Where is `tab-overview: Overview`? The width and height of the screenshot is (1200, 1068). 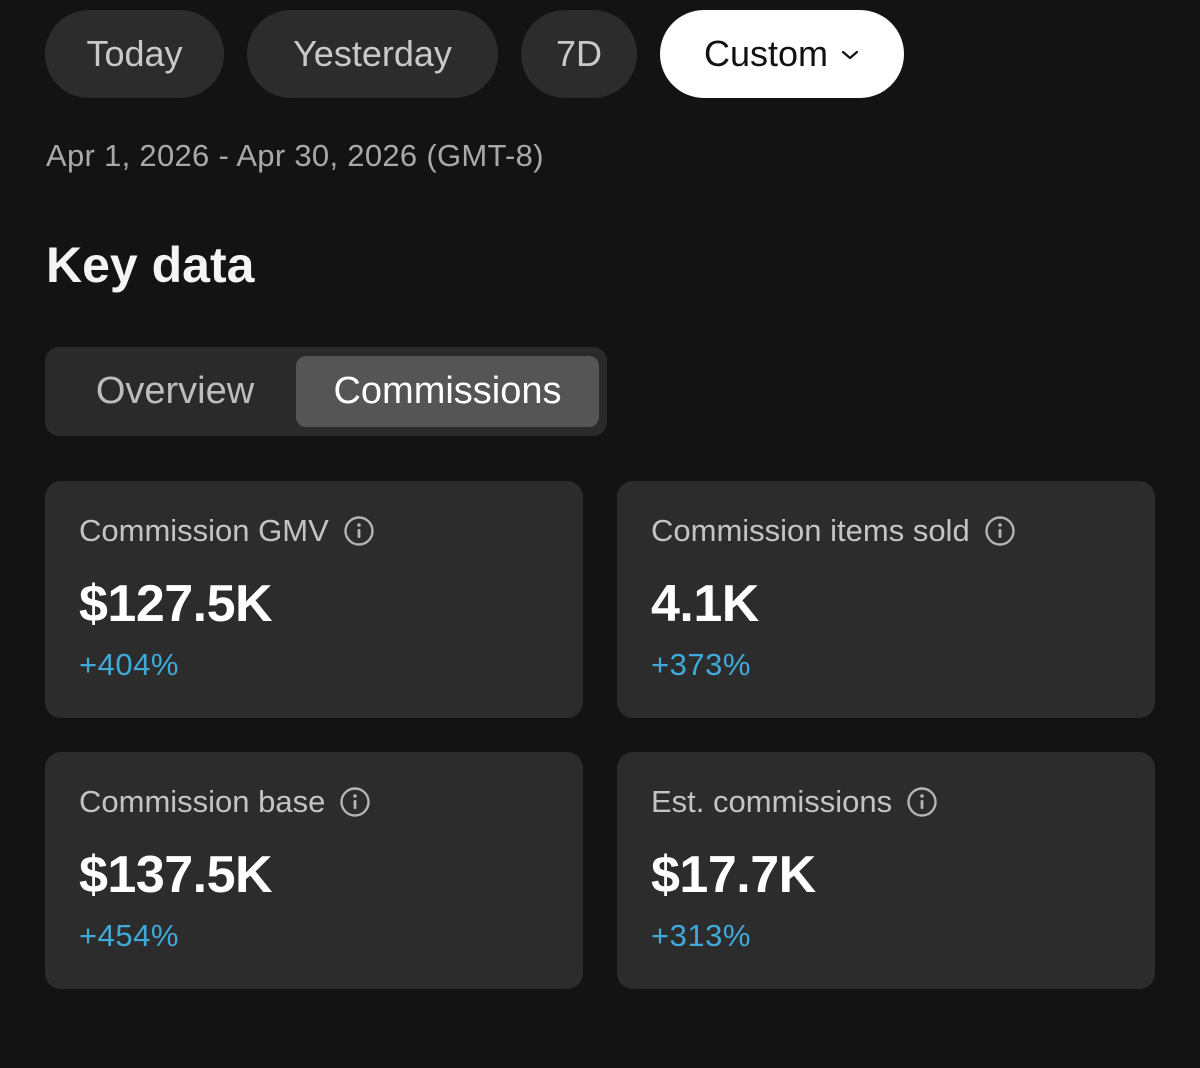 tab-overview: Overview is located at coordinates (175, 391).